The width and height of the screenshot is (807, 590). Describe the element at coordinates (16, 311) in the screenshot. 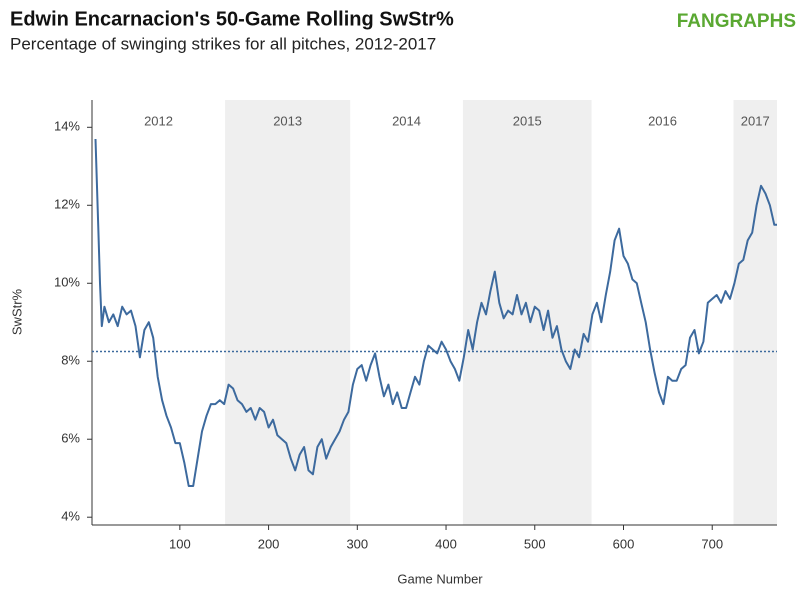

I see `y-axis-label: SwStr%` at that location.